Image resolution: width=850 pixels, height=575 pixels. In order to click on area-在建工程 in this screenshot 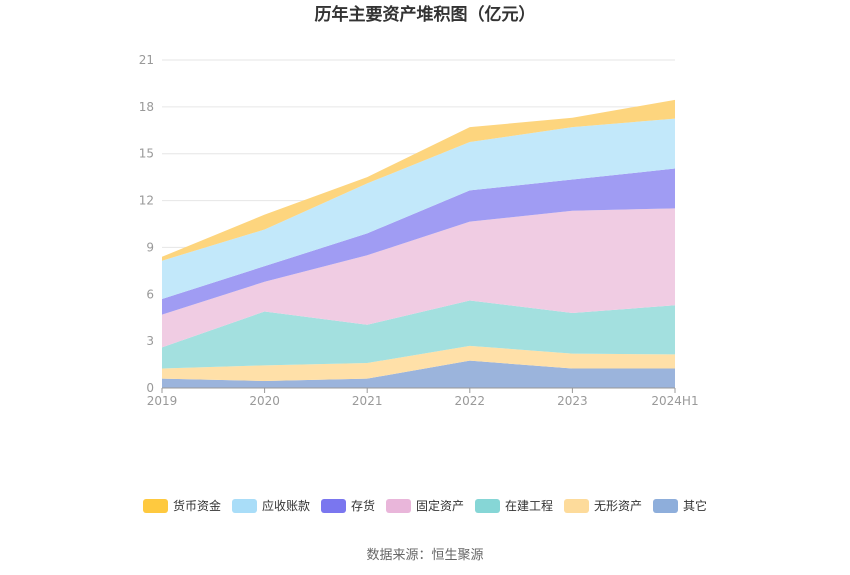, I will do `click(418, 334)`.